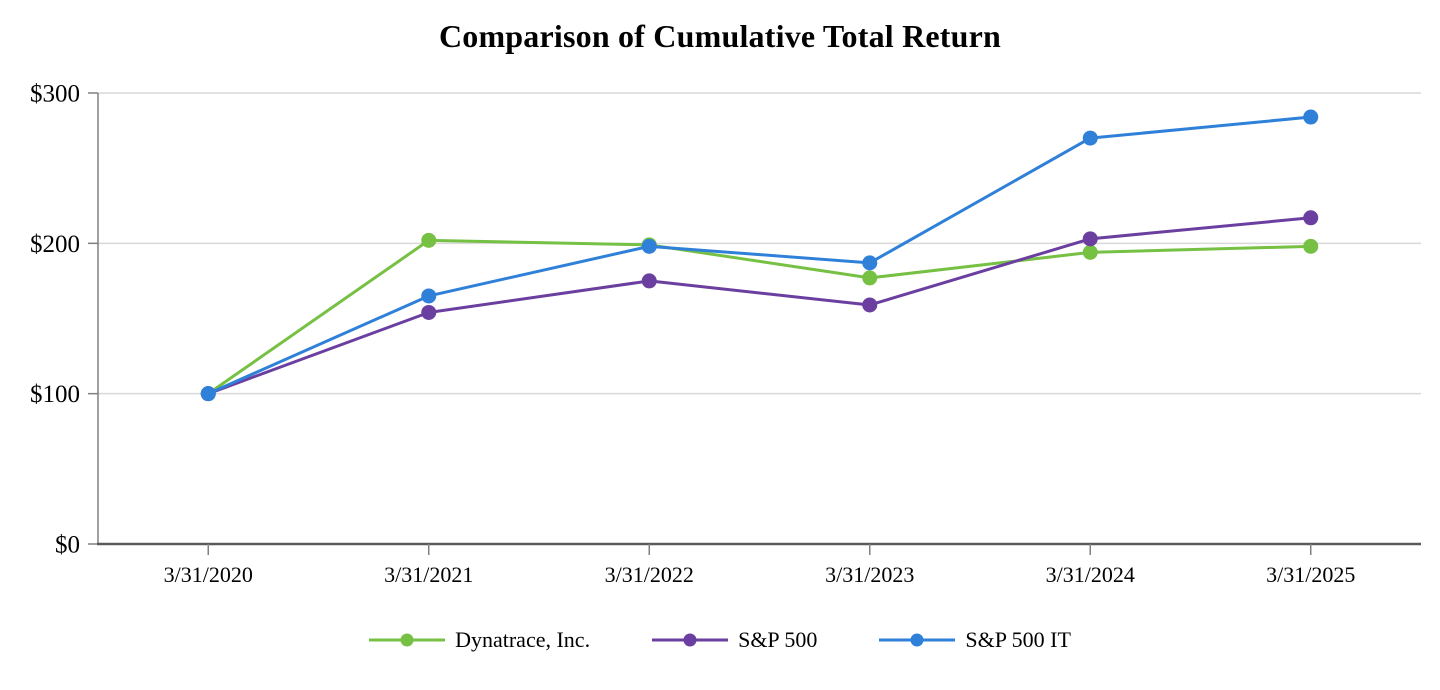 The width and height of the screenshot is (1440, 690). Describe the element at coordinates (720, 36) in the screenshot. I see `chart-title: Comparison of Cumulative Total Return` at that location.